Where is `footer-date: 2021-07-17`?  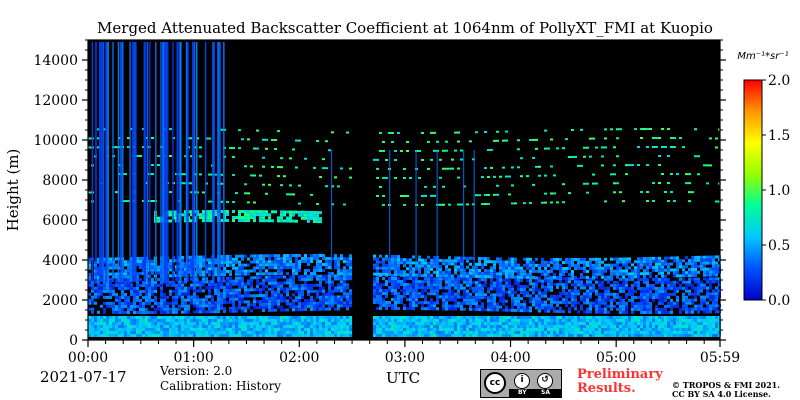 footer-date: 2021-07-17 is located at coordinates (83, 377).